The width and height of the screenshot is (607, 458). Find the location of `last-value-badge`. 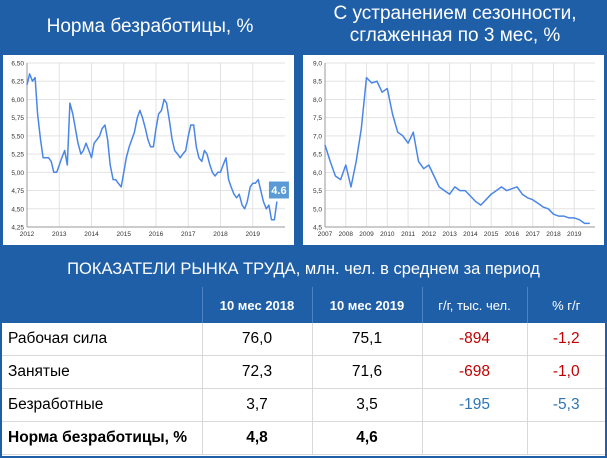

last-value-badge is located at coordinates (278, 190).